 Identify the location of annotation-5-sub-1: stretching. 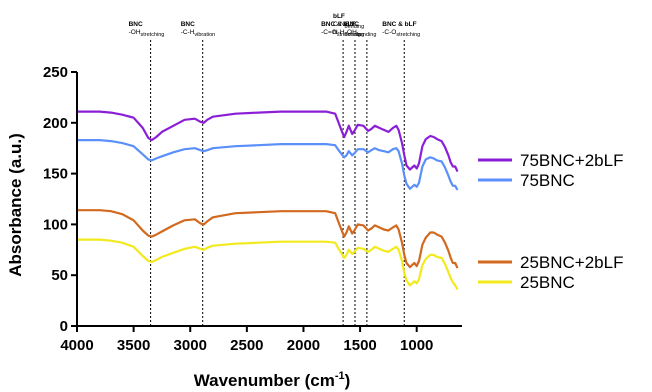
(408, 35).